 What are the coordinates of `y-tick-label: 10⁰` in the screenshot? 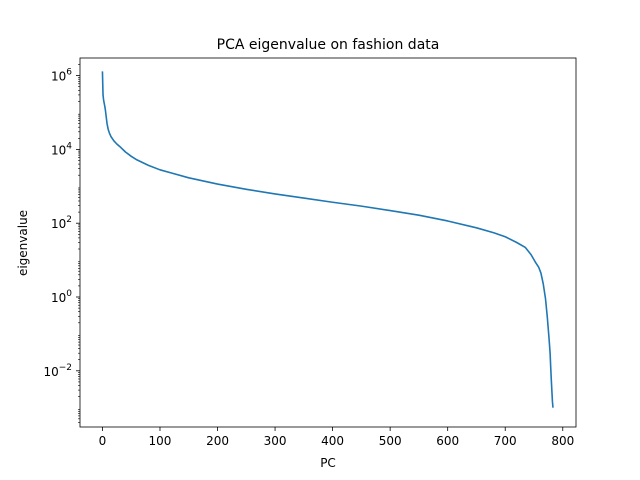 It's located at (61, 297).